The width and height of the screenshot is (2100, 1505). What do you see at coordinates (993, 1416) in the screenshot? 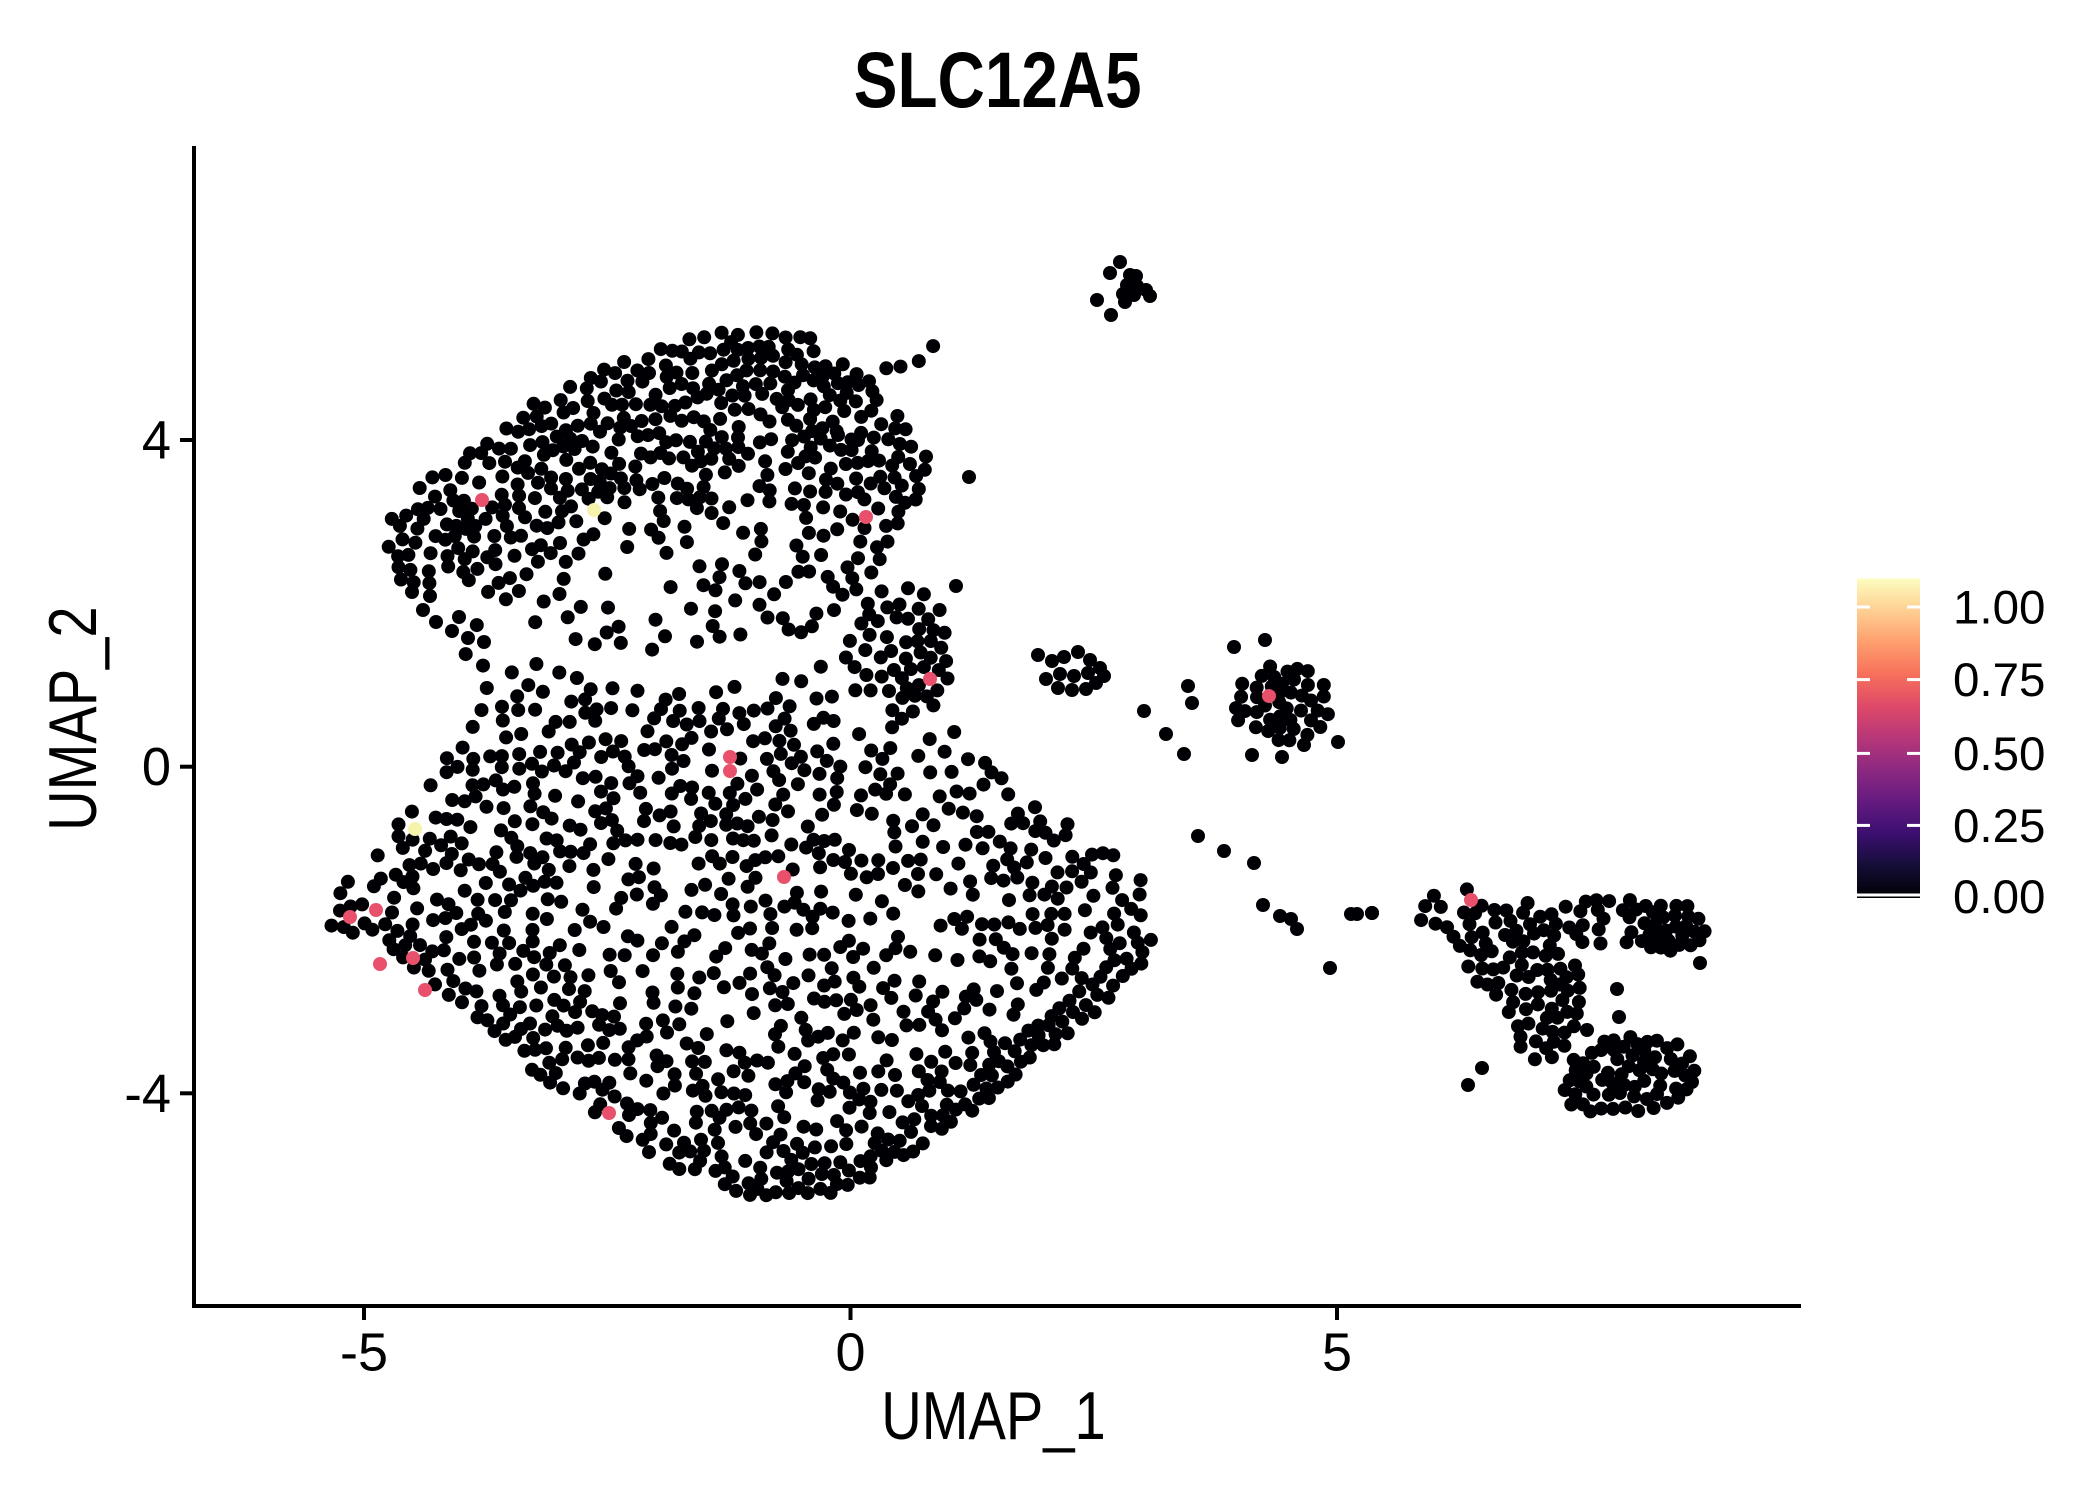
I see `svg-text: UMAP_1` at bounding box center [993, 1416].